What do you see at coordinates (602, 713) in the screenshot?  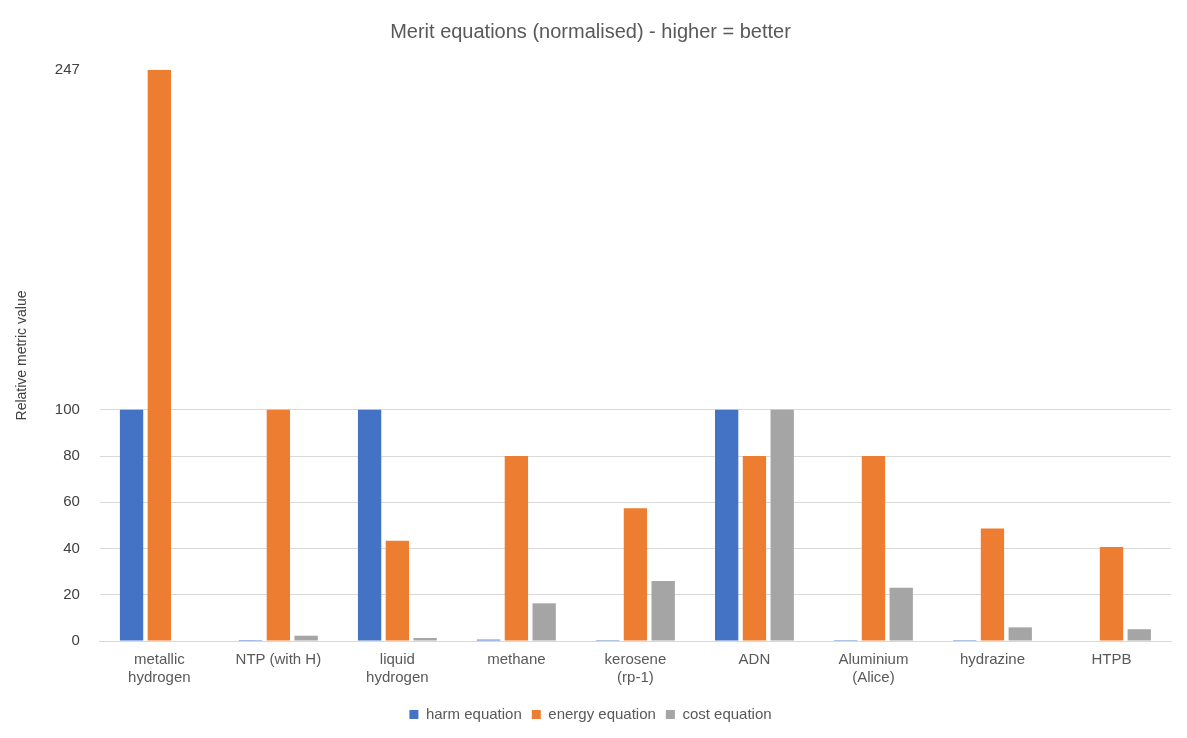 I see `legend-label: energy equation` at bounding box center [602, 713].